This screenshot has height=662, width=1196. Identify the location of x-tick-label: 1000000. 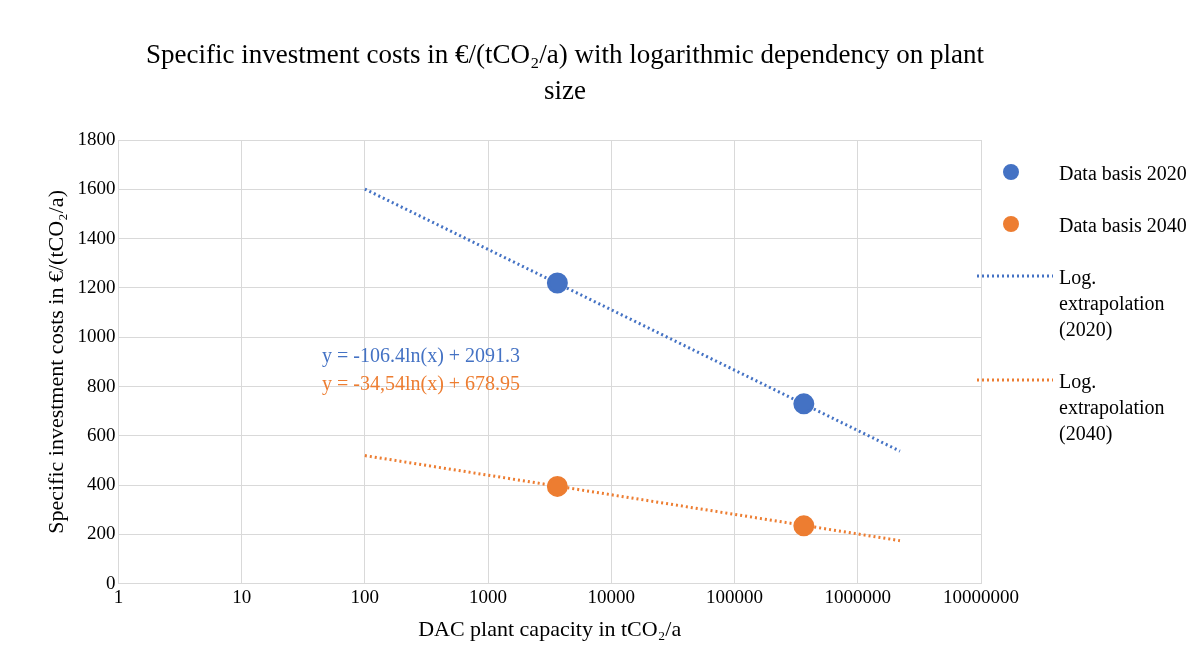
(858, 597).